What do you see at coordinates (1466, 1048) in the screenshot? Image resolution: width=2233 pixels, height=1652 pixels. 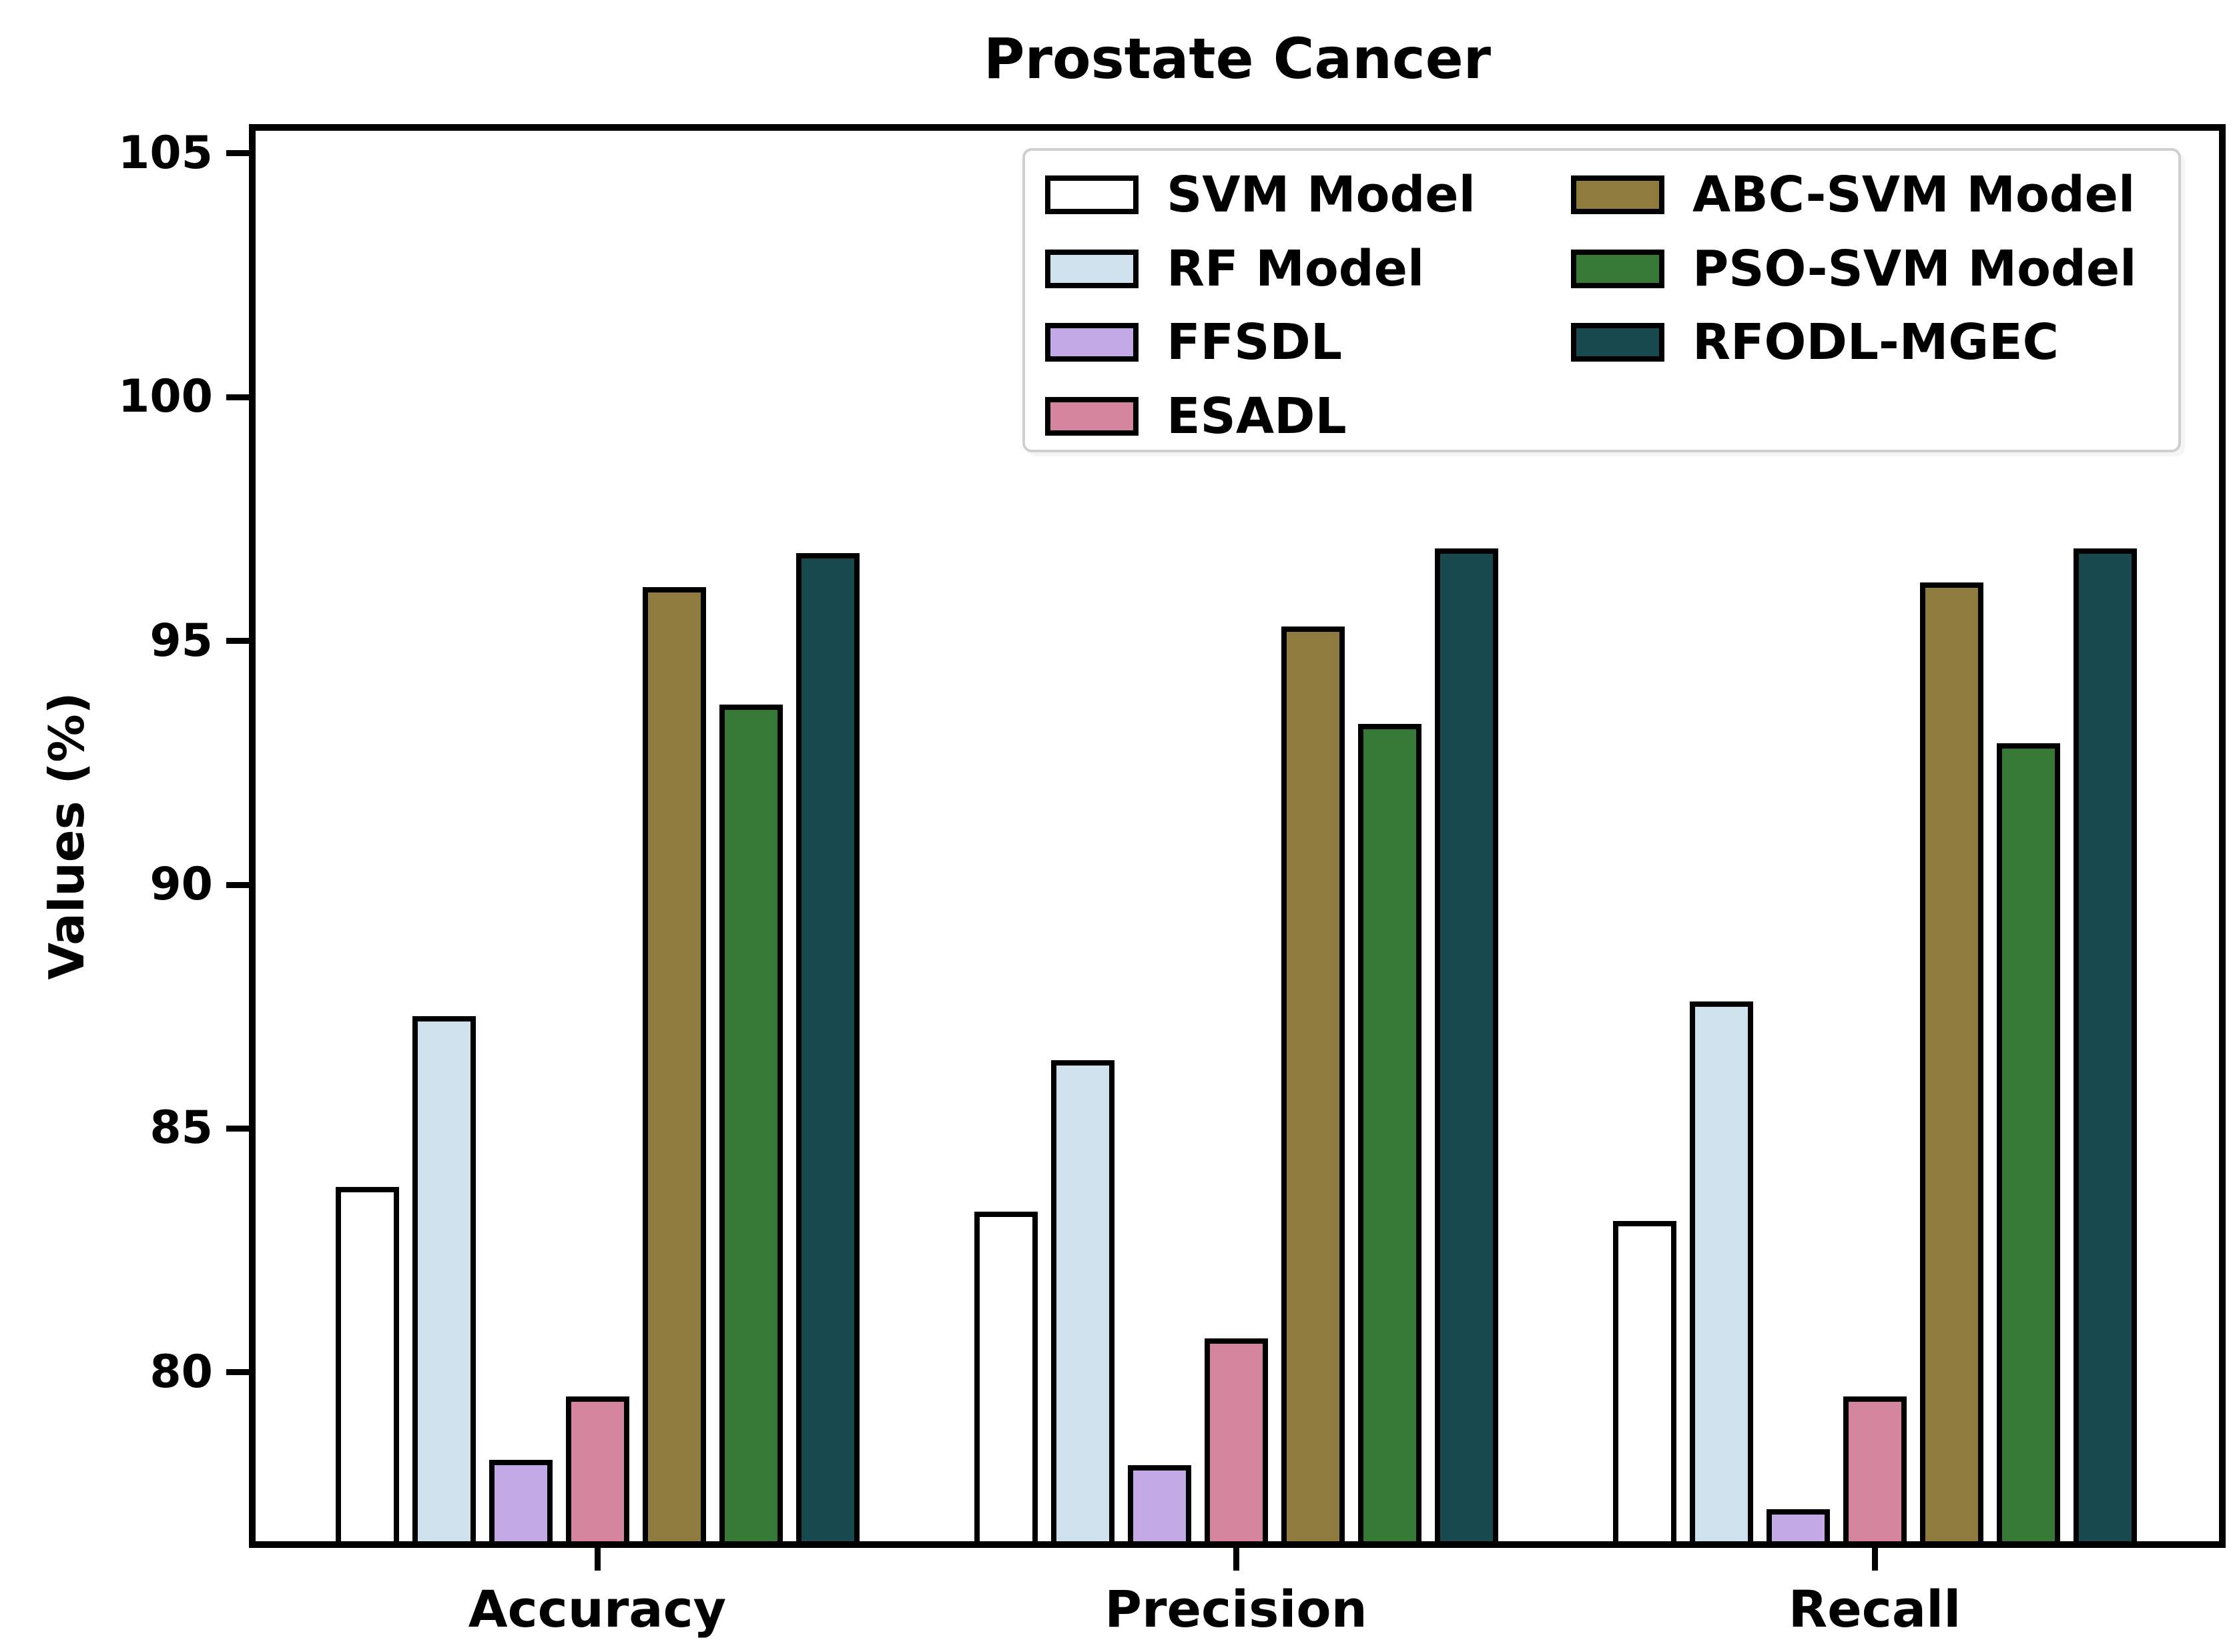 I see `bar-rfodl-mgec-precision` at bounding box center [1466, 1048].